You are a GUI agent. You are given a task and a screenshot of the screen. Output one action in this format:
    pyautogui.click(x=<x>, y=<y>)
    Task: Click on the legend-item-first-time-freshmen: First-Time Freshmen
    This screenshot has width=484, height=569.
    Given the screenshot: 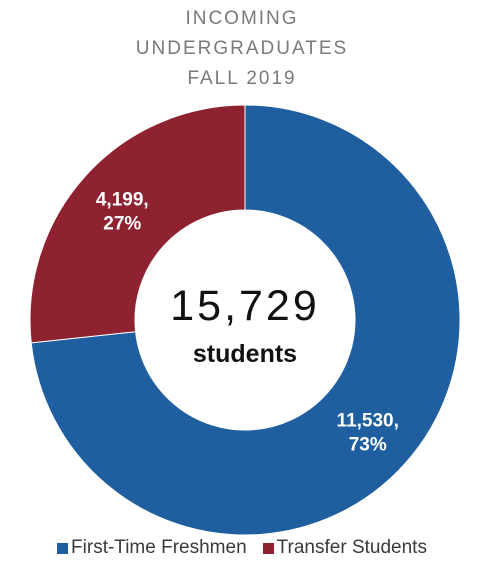 What is the action you would take?
    pyautogui.click(x=152, y=548)
    